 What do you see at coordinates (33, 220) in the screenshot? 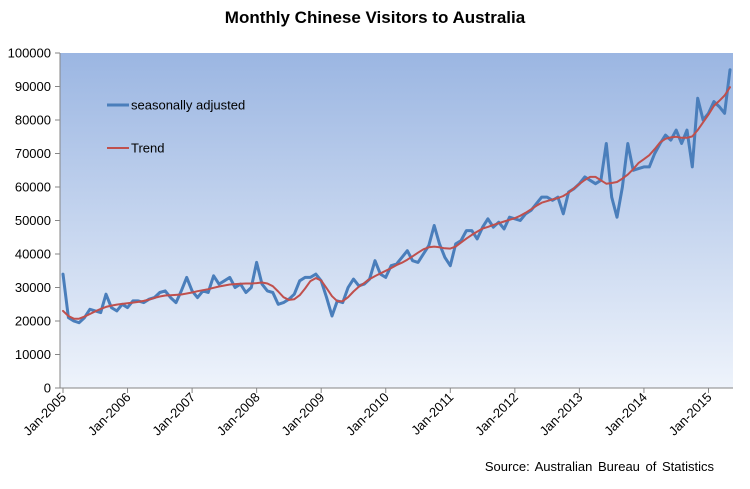
I see `y-tick-label: 50000` at bounding box center [33, 220].